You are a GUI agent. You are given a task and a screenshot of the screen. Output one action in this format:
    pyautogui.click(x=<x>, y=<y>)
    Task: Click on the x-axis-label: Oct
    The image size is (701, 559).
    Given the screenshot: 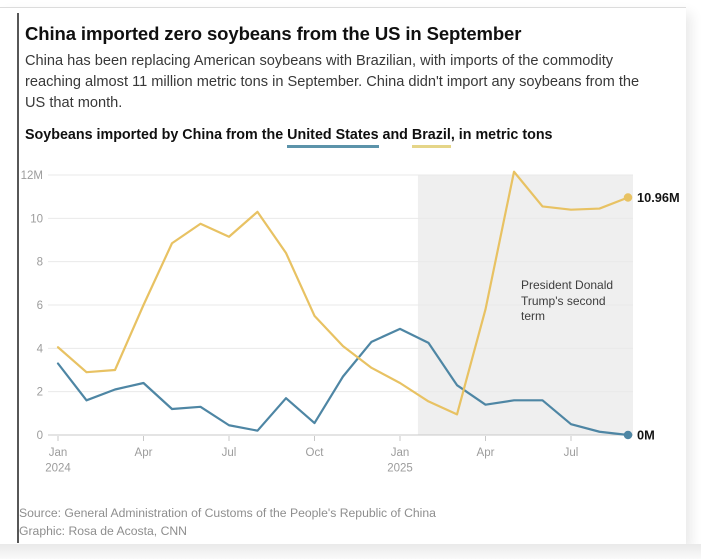 What is the action you would take?
    pyautogui.click(x=315, y=453)
    